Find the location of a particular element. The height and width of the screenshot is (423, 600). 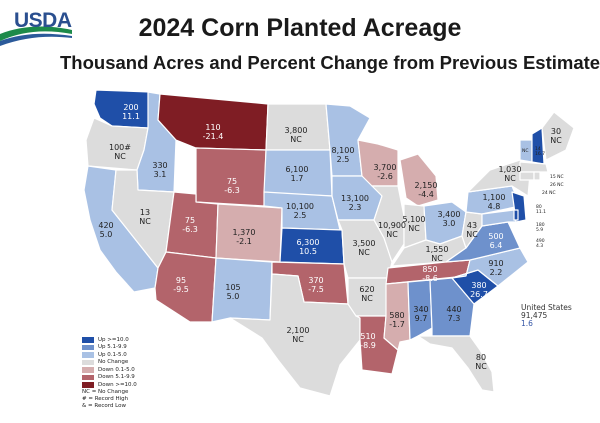

me-change: NC is located at coordinates (556, 140).